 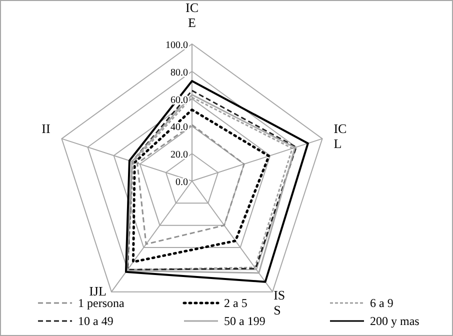 I want to click on spoke-label: IJL, so click(x=97, y=291).